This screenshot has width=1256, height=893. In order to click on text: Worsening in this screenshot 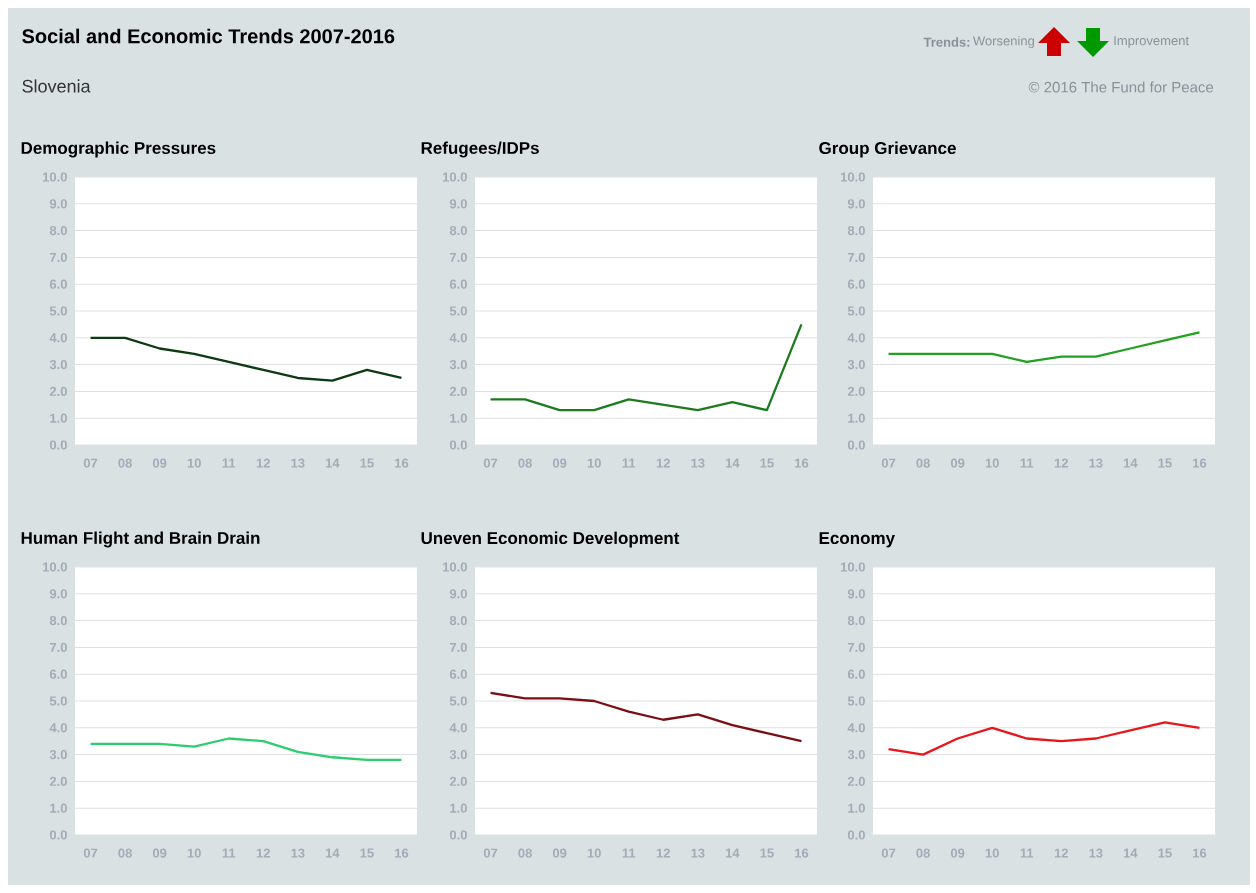, I will do `click(1003, 42)`.